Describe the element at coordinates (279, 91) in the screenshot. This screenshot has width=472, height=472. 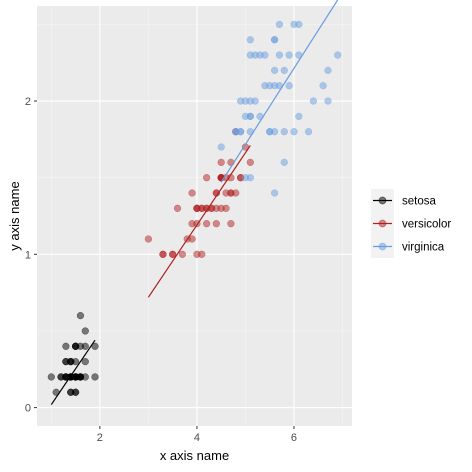
I see `fit-line-virginica` at that location.